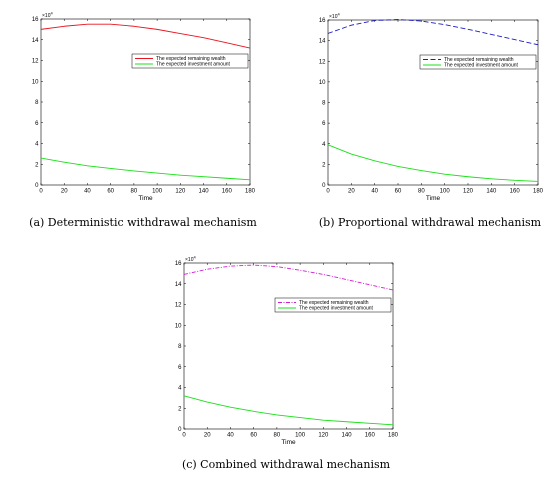  I want to click on chart-caption: (a) Deterministic withdrawal mechanism, so click(143, 222).